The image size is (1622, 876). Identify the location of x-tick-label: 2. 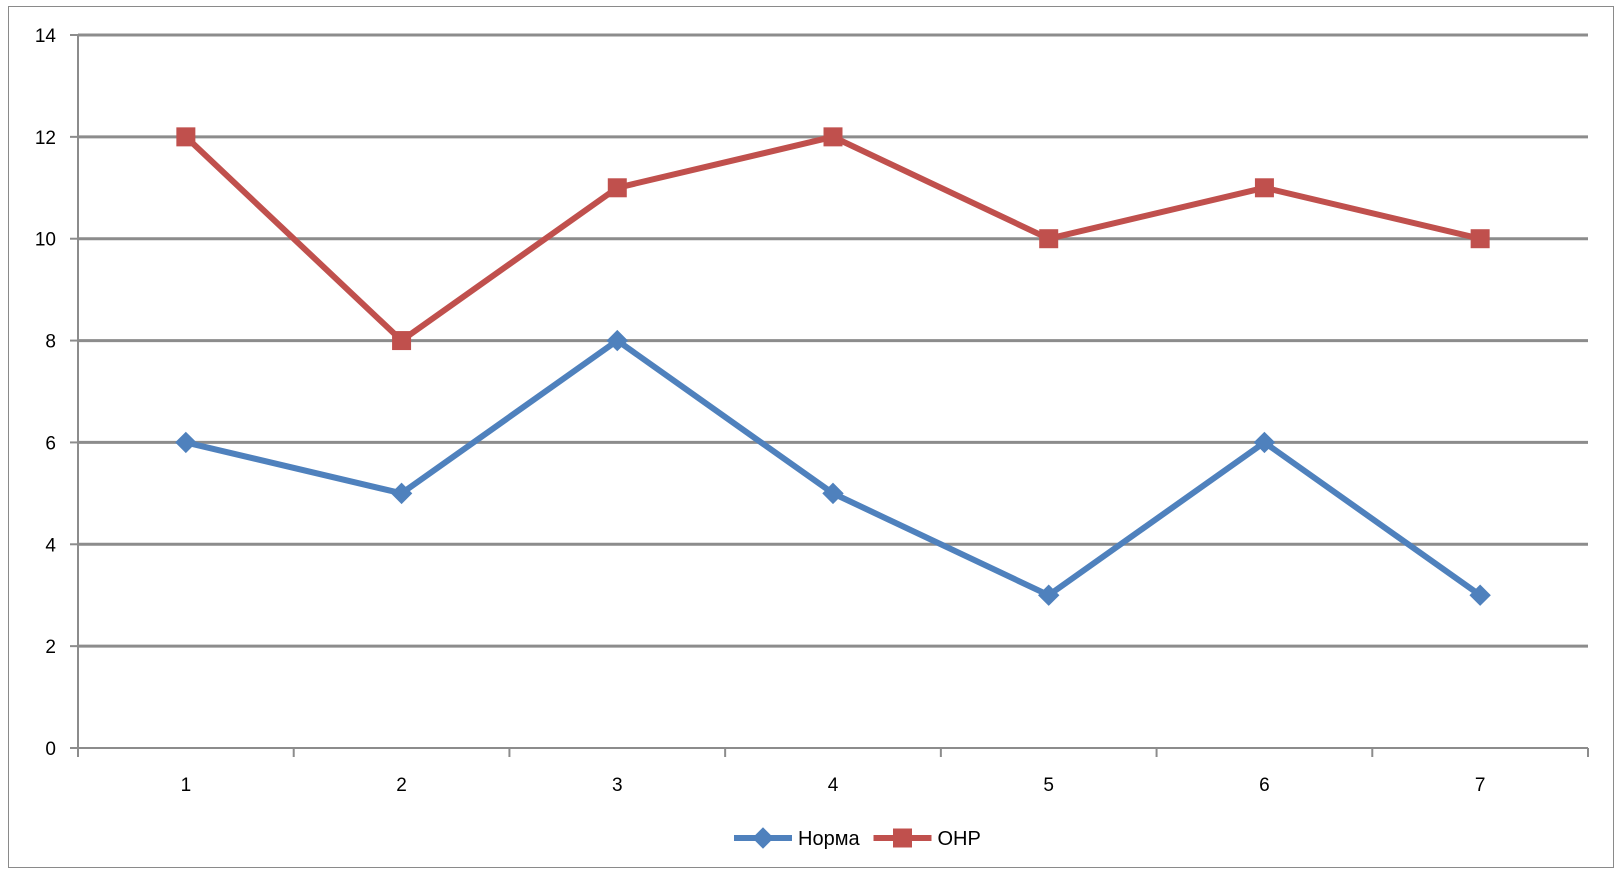
(401, 785).